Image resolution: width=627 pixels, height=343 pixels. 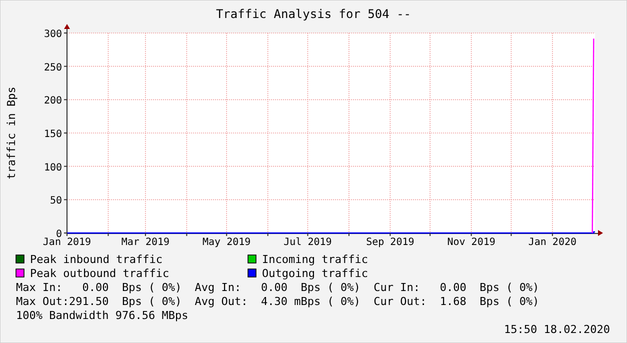 What do you see at coordinates (226, 242) in the screenshot?
I see `x-tick-label: May 2019` at bounding box center [226, 242].